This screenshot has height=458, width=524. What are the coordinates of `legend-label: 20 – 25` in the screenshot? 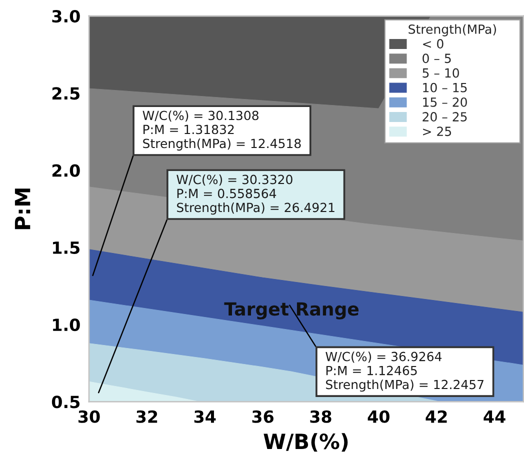 It's located at (444, 117).